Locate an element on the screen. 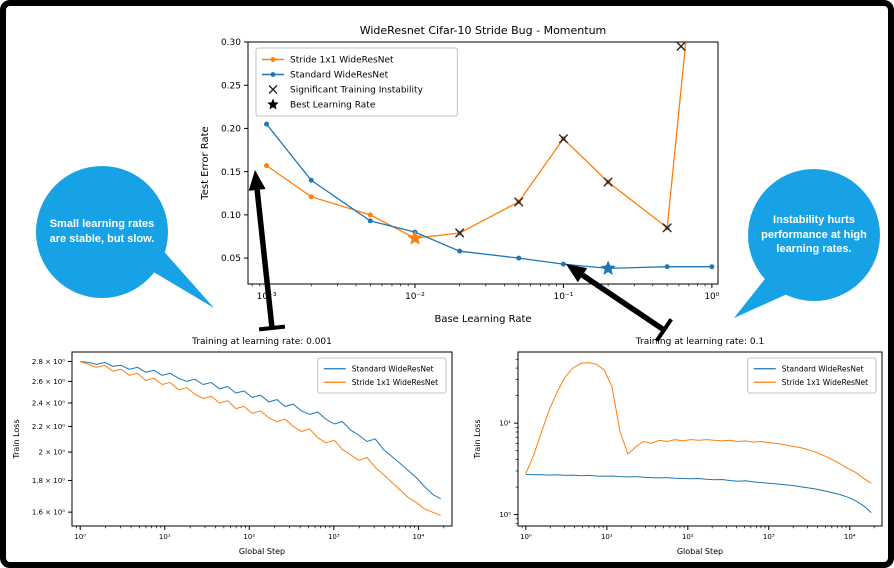  chart-title: Training at learning rate: 0.1 is located at coordinates (699, 342).